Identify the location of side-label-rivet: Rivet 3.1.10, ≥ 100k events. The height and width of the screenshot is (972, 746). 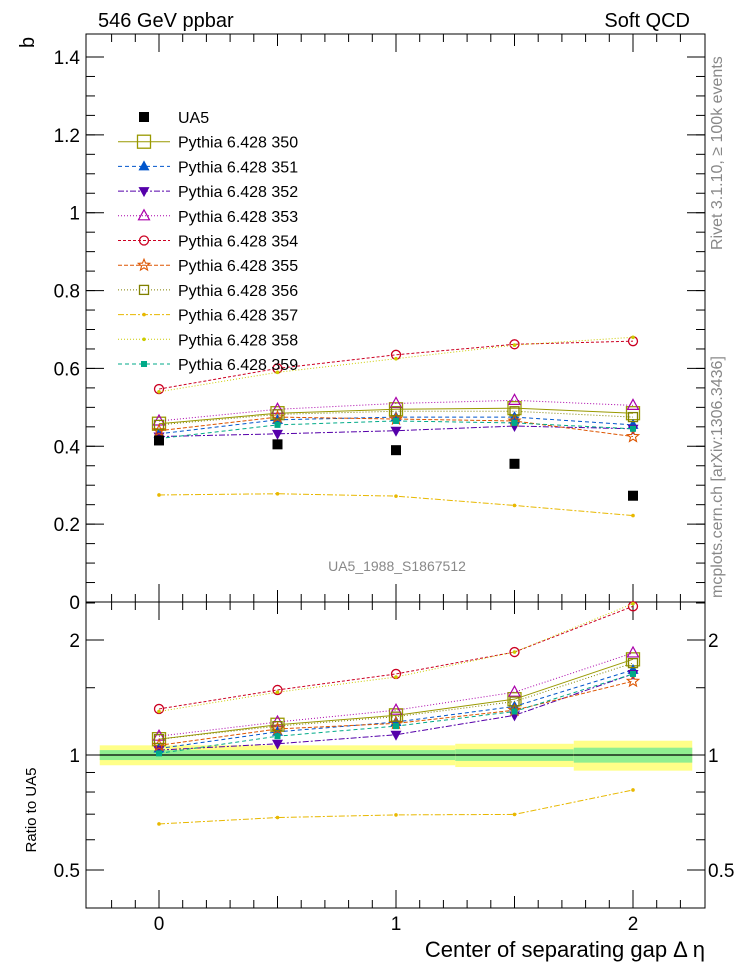
(717, 153).